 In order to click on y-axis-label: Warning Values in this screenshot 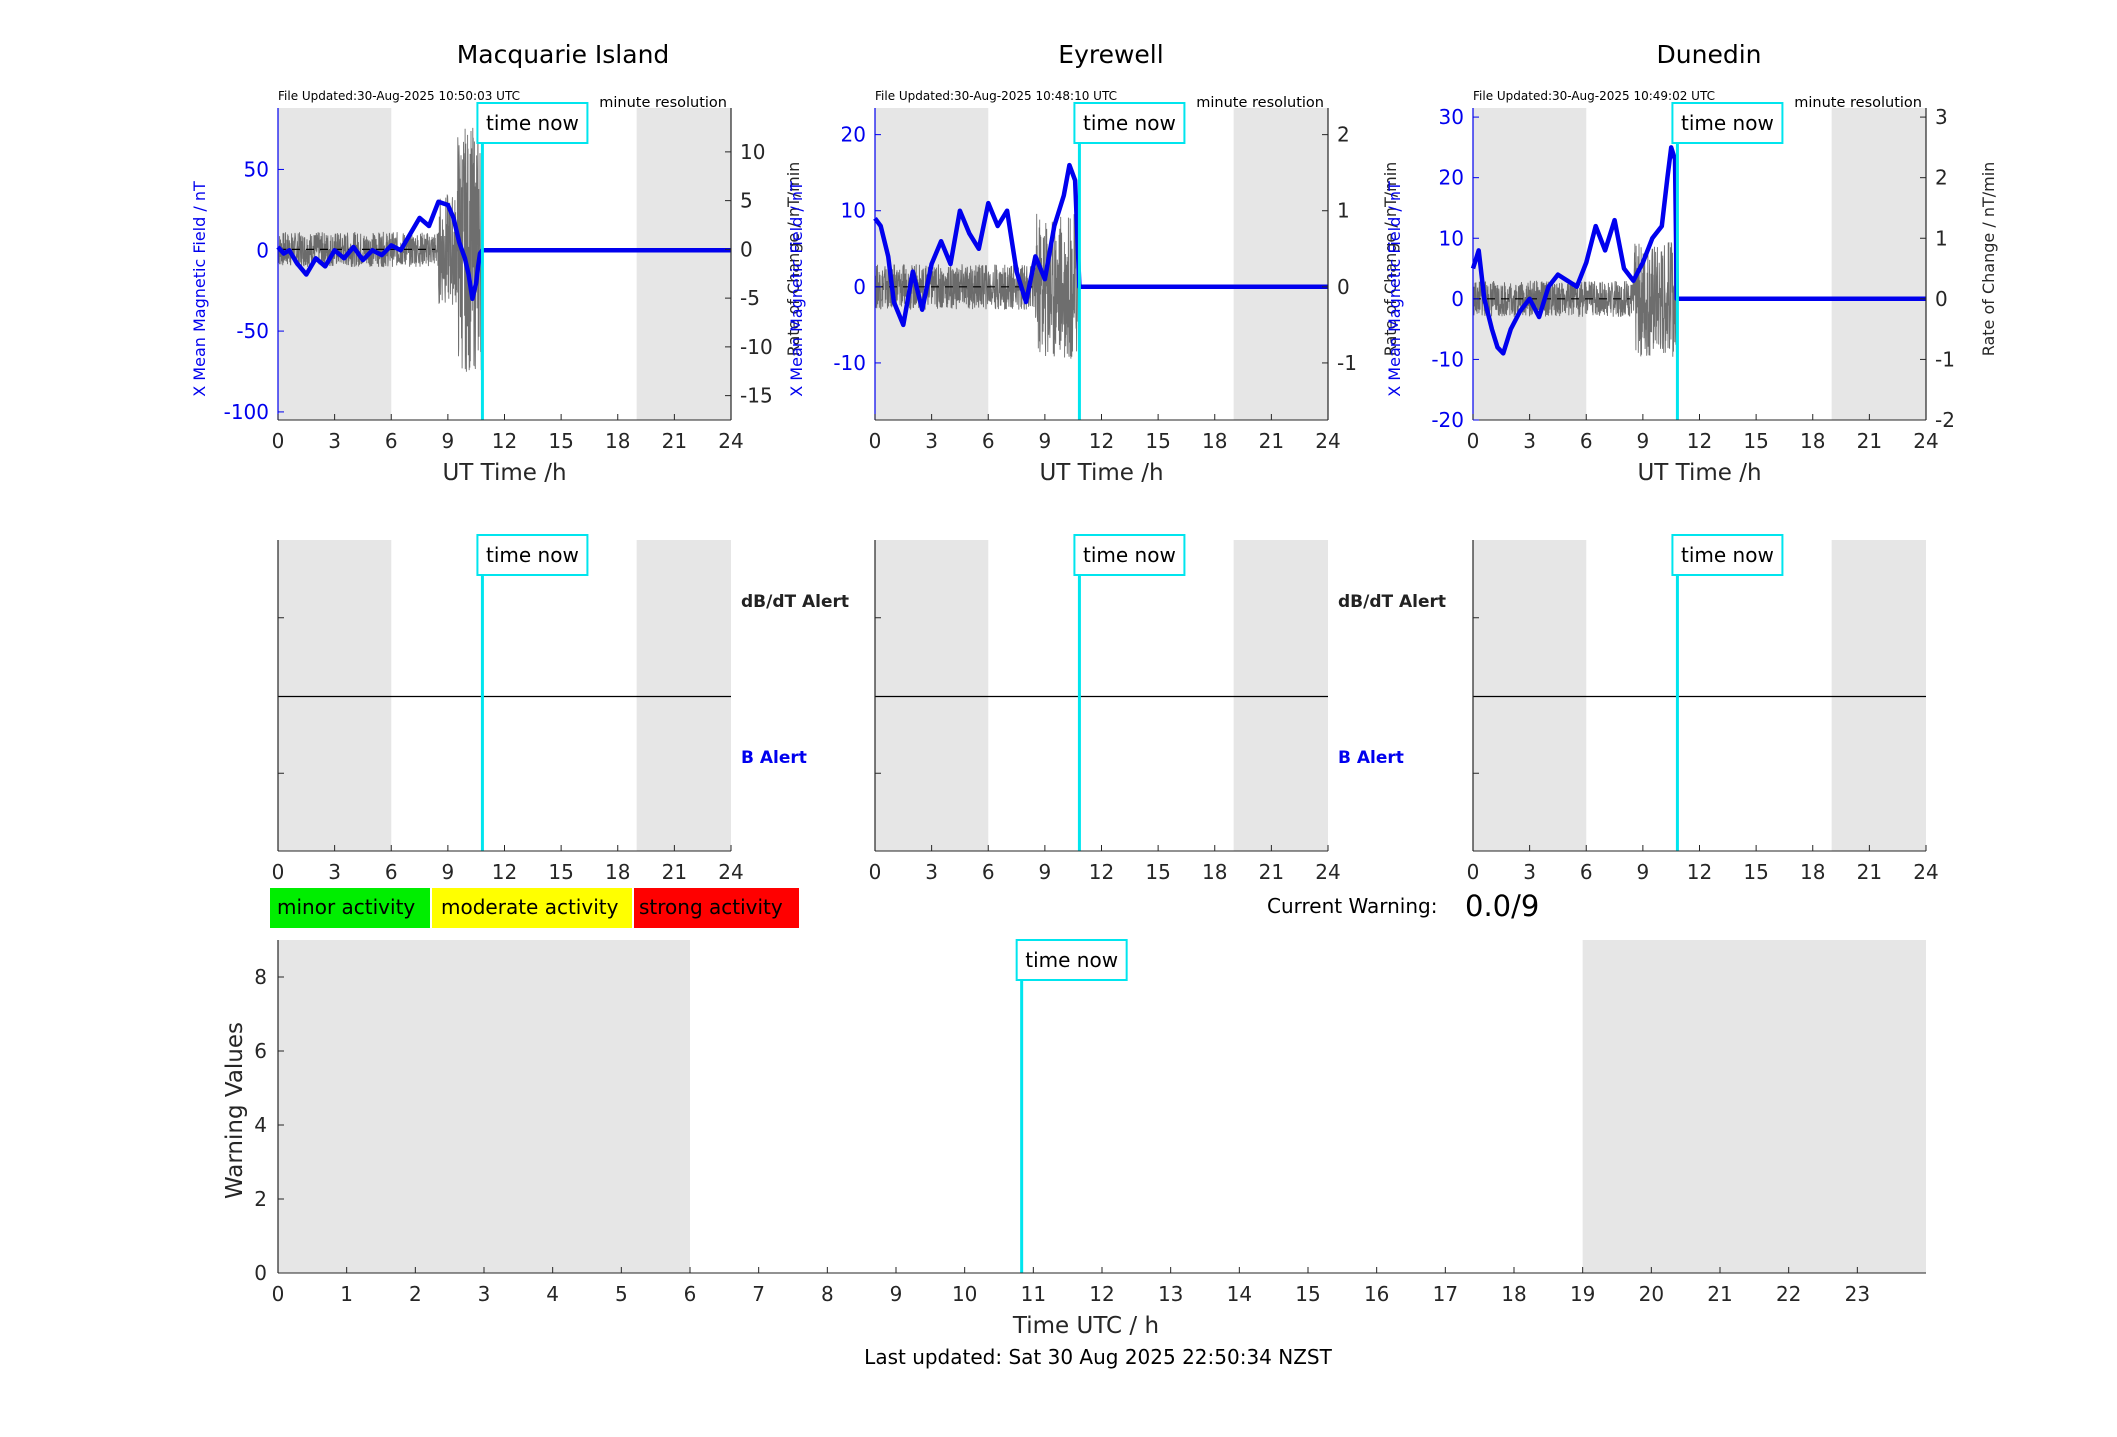, I will do `click(235, 1110)`.